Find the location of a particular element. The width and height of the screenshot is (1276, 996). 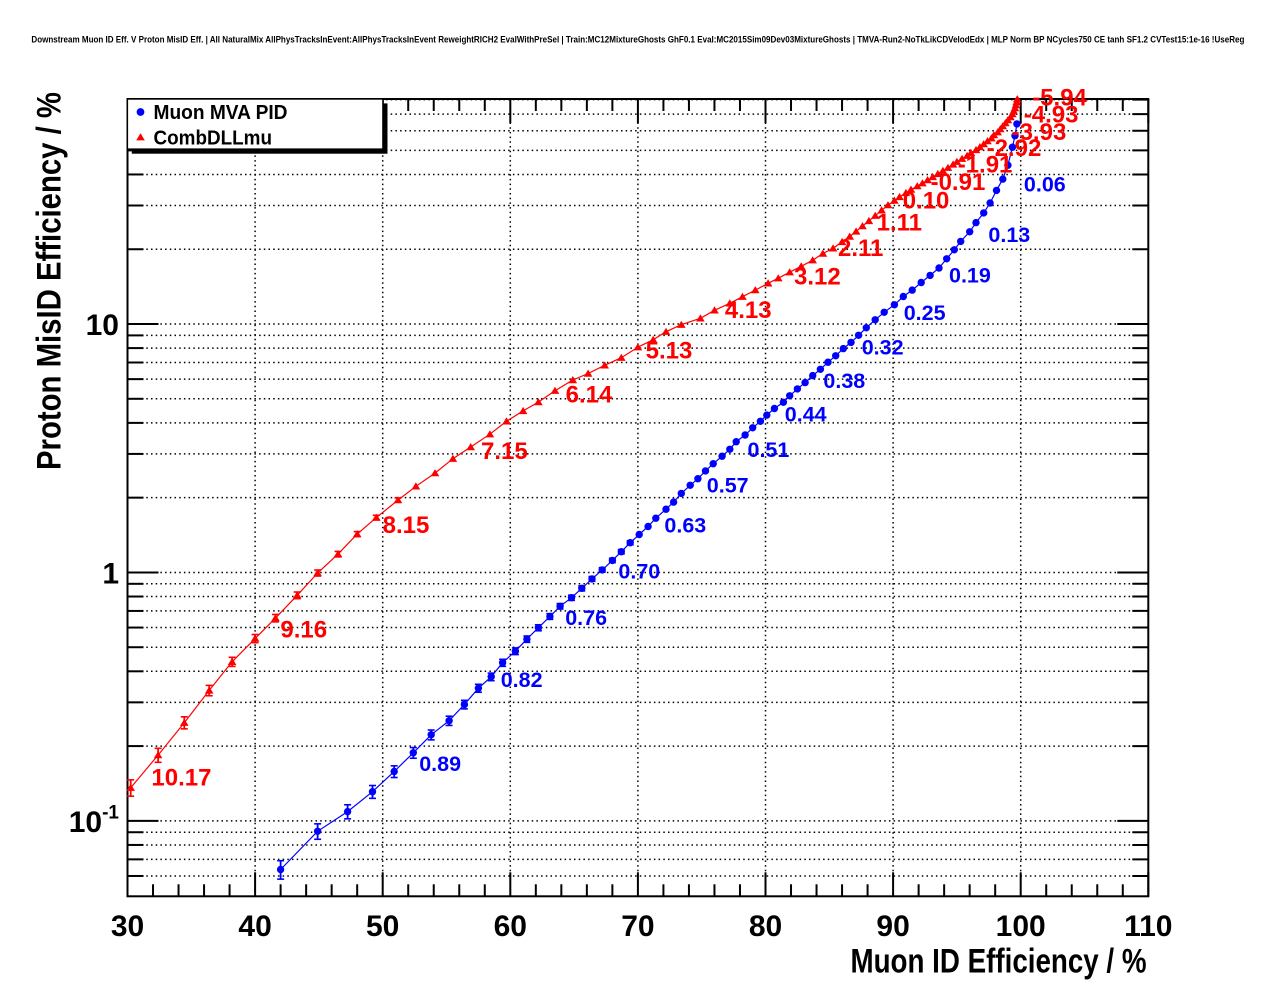

x-tick-label: 70 is located at coordinates (637, 926).